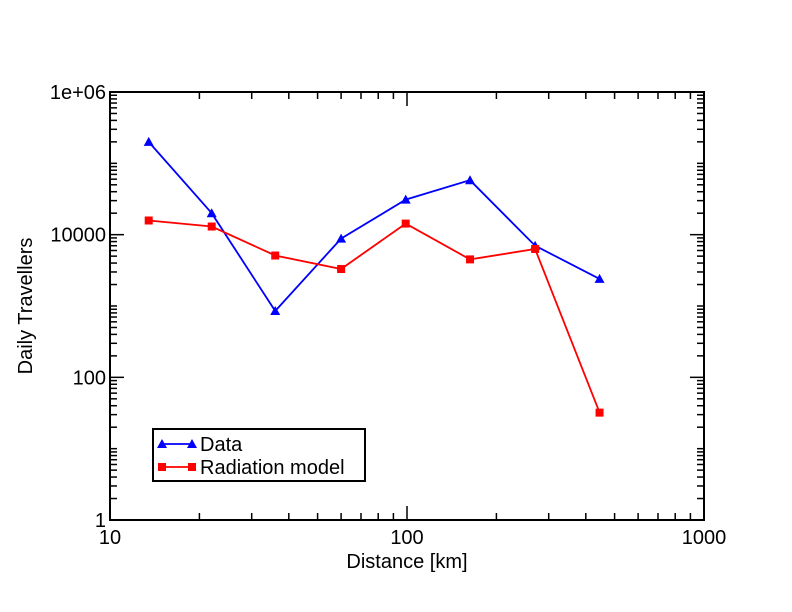  Describe the element at coordinates (110, 538) in the screenshot. I see `x-tick-label: 10` at that location.